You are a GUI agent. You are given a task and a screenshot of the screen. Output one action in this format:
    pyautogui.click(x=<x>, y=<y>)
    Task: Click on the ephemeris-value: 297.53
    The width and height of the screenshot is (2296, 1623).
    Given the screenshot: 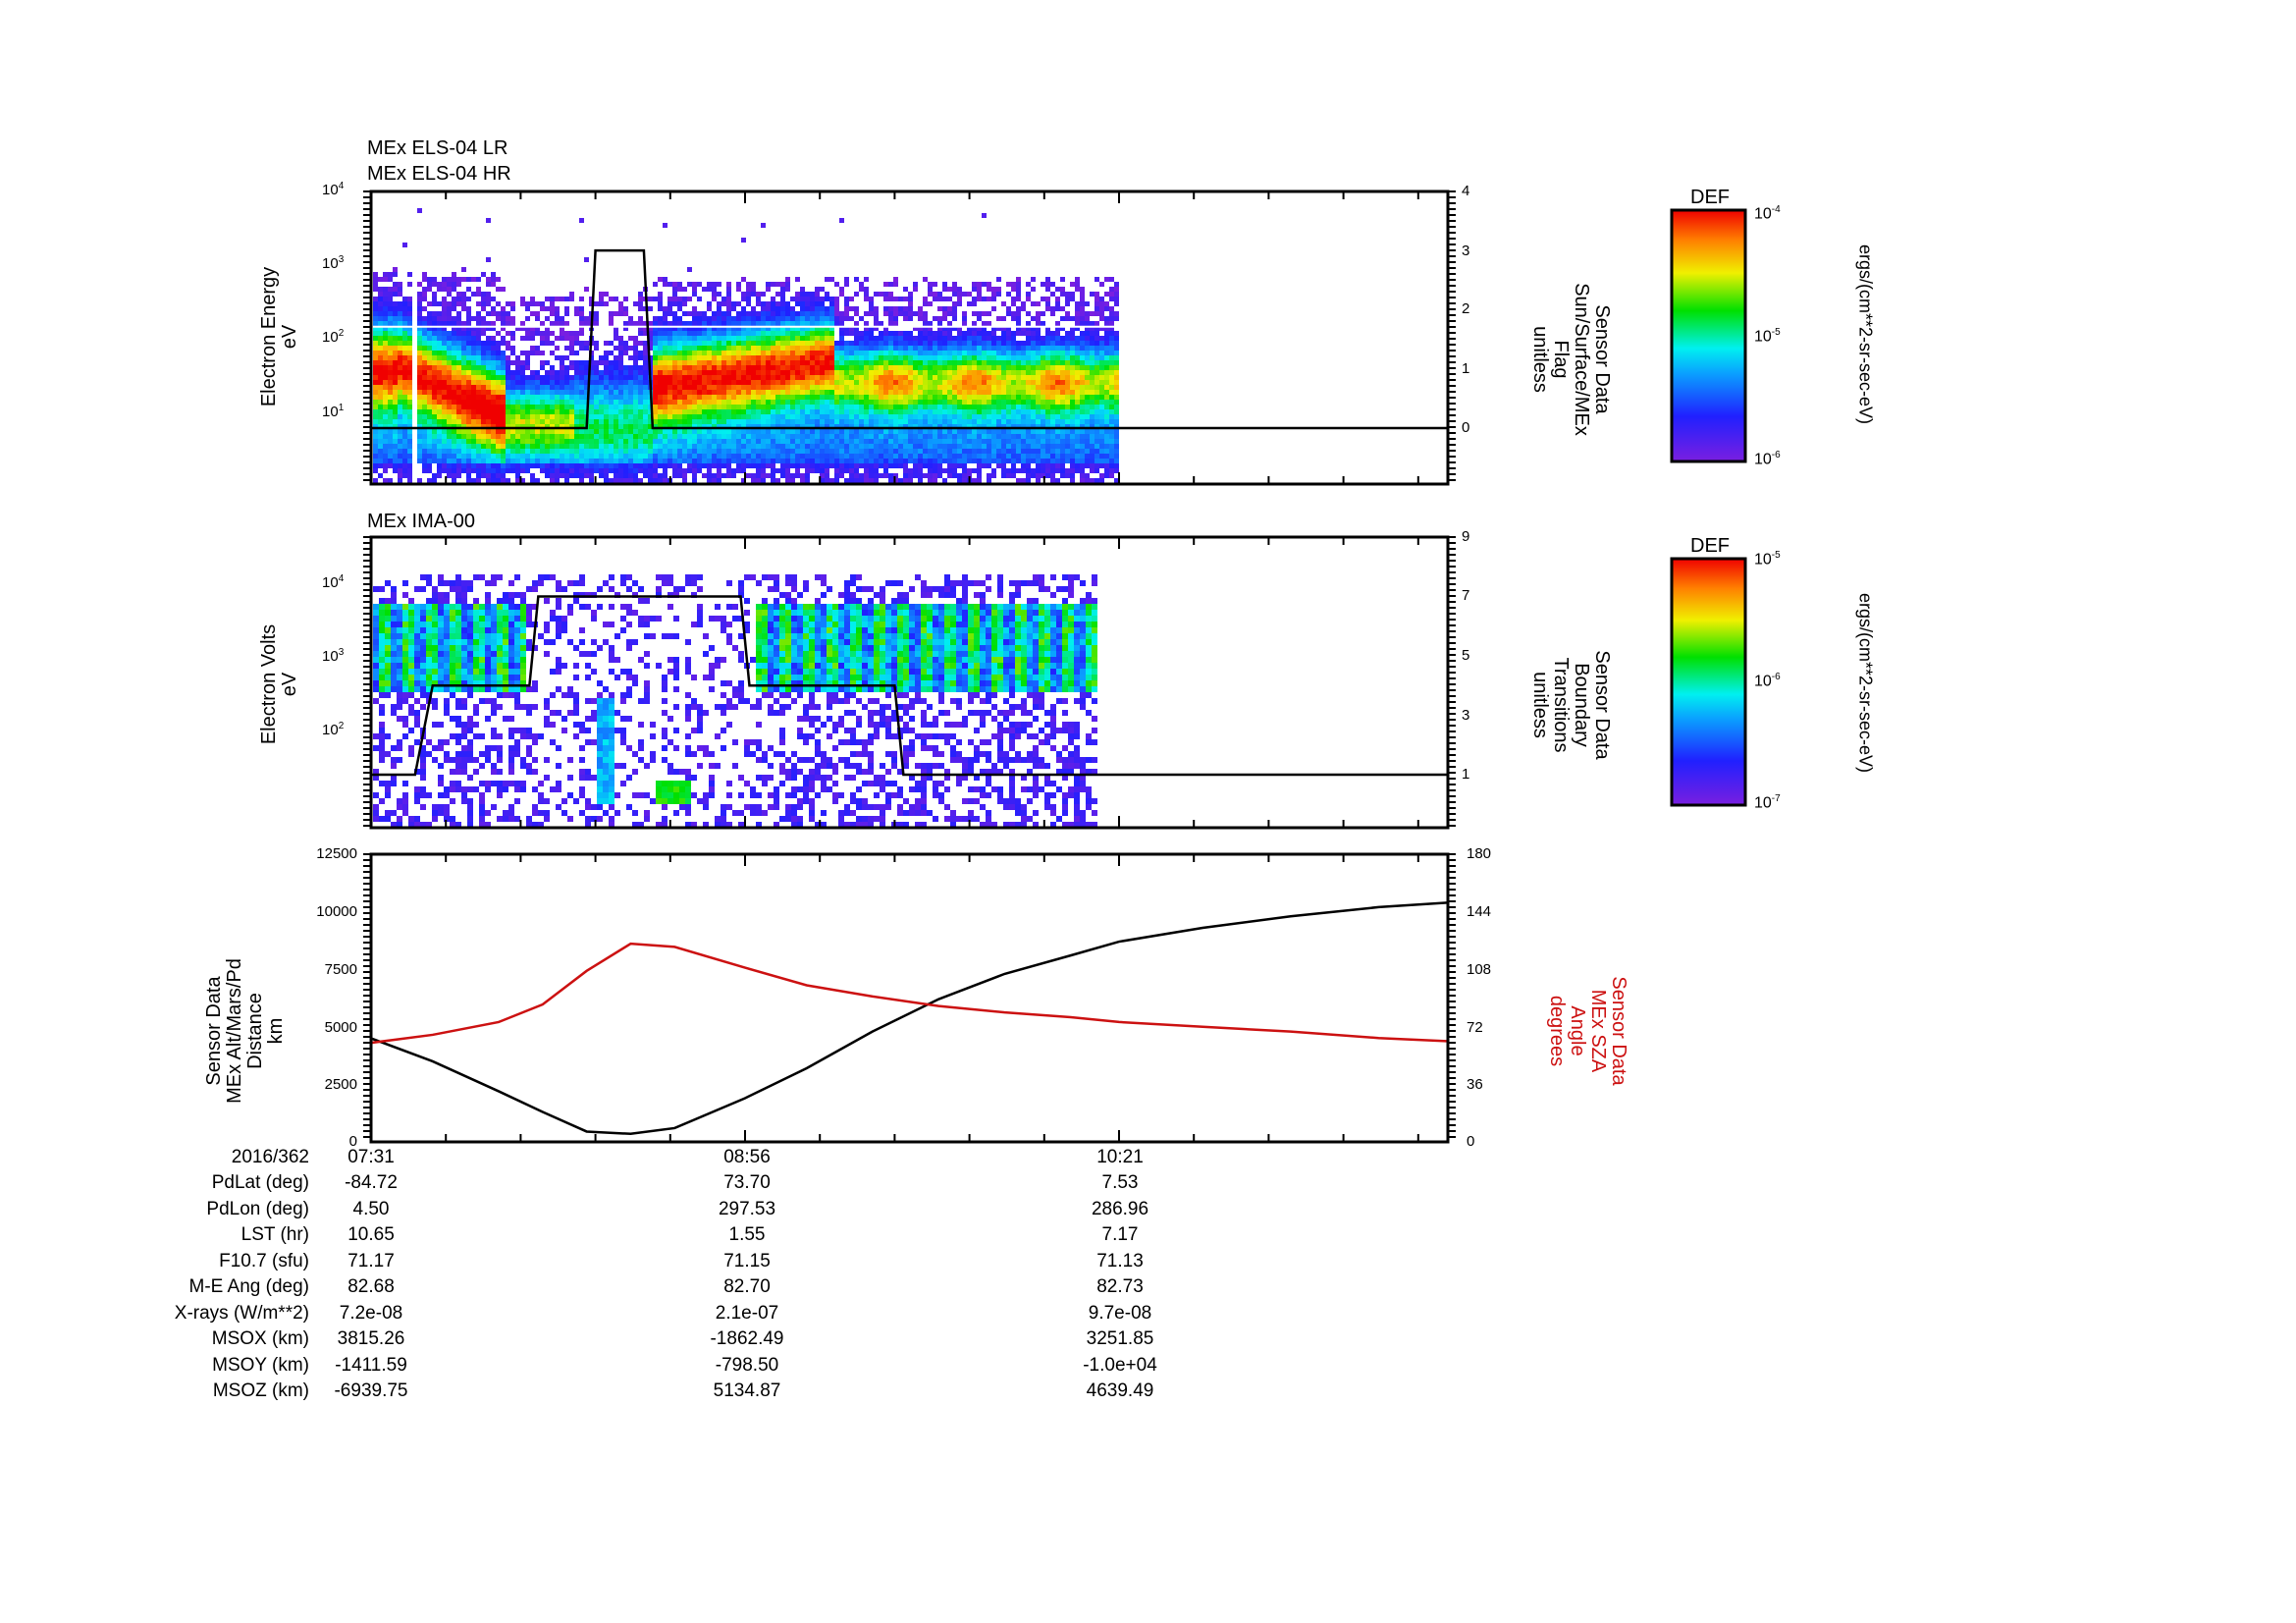 What is the action you would take?
    pyautogui.click(x=747, y=1208)
    